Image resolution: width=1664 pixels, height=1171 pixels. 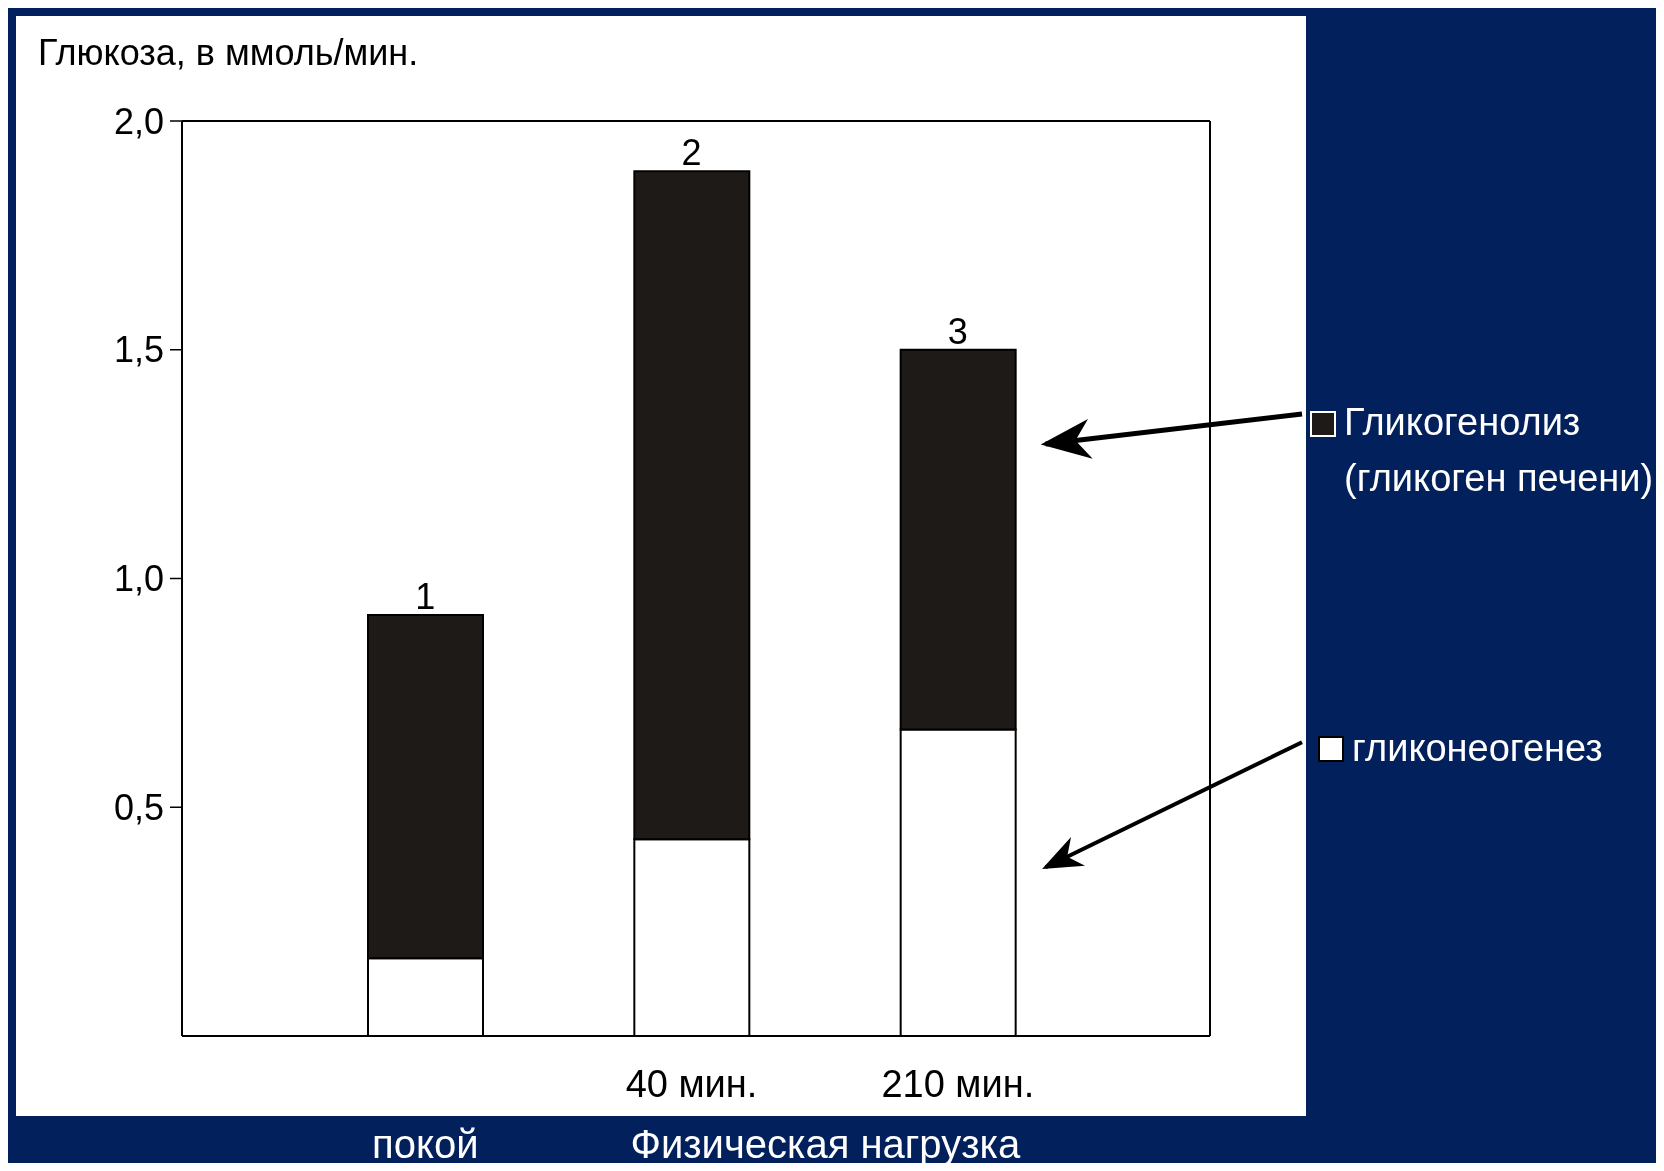 I want to click on y-axis-title: Глюкоза, в ммоль/мин., so click(x=228, y=53).